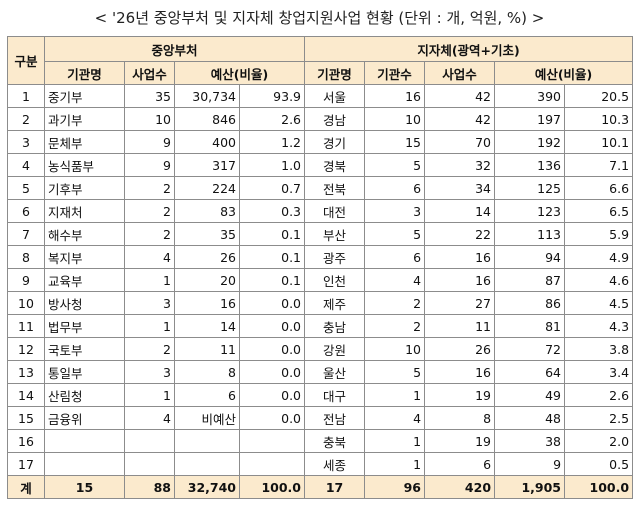  I want to click on central-budget-cell: 8, so click(207, 372).